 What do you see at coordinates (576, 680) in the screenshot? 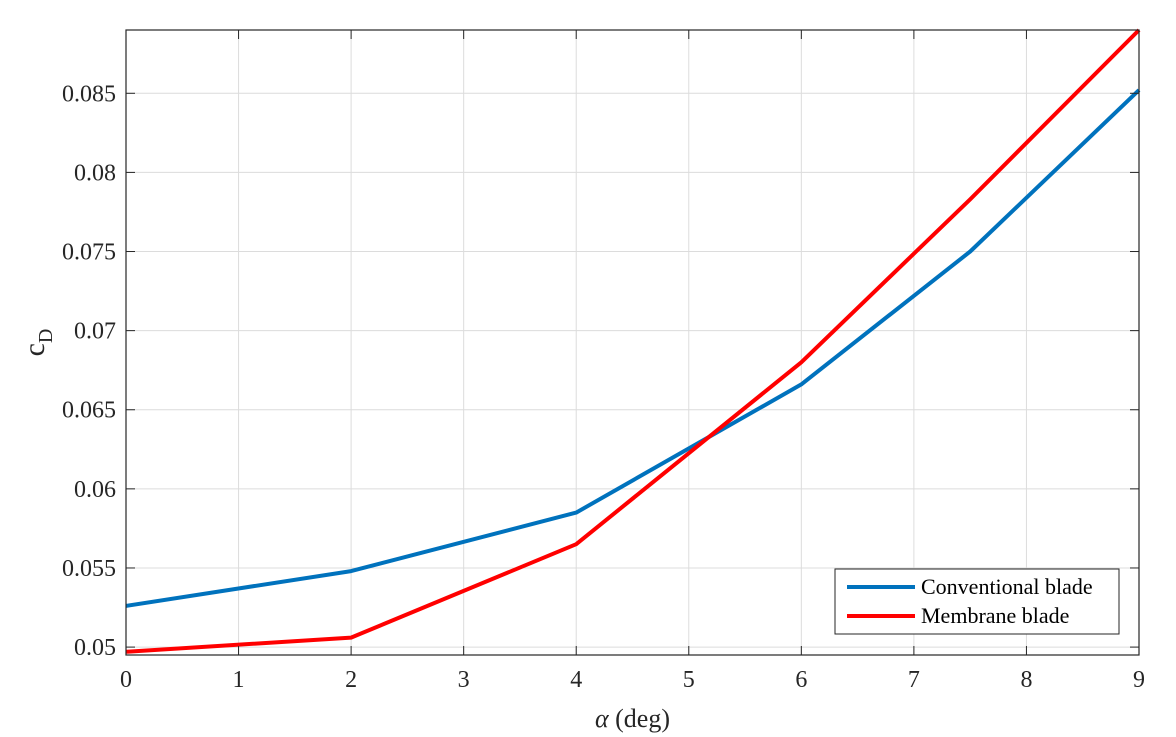
I see `x-tick-label: 4` at bounding box center [576, 680].